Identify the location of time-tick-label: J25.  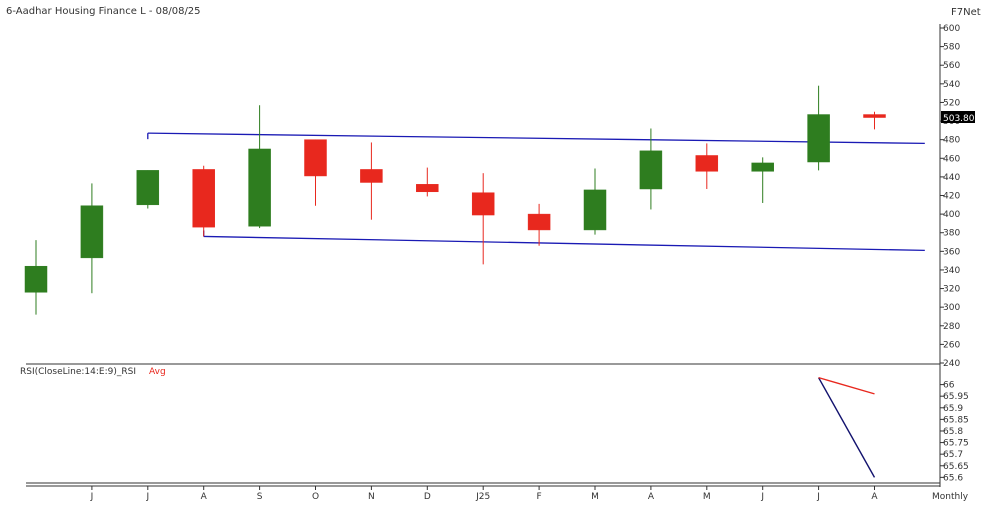
(482, 497).